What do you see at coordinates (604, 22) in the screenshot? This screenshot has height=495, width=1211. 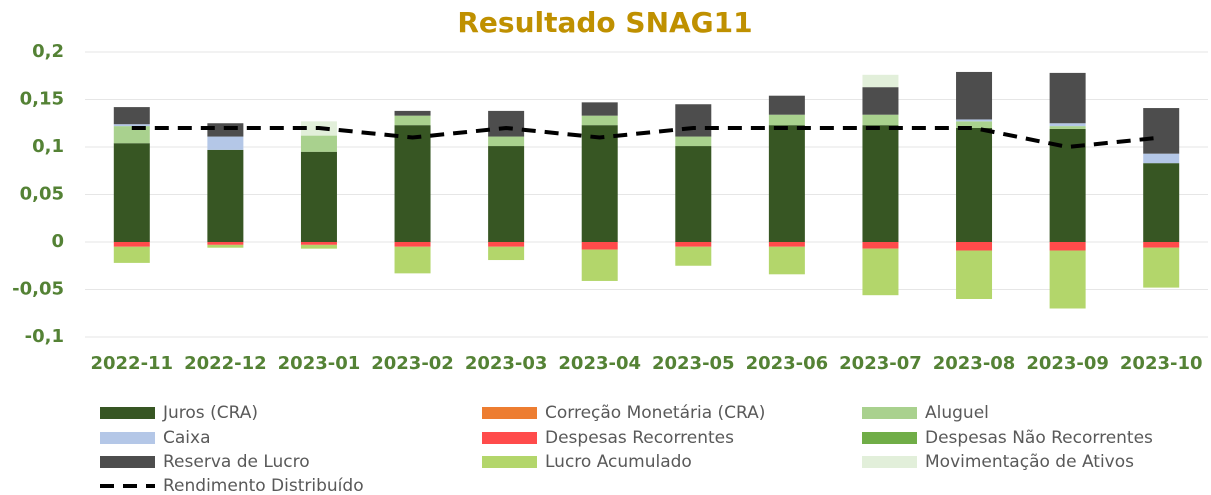 I see `chart-title: Resultado SNAG11` at bounding box center [604, 22].